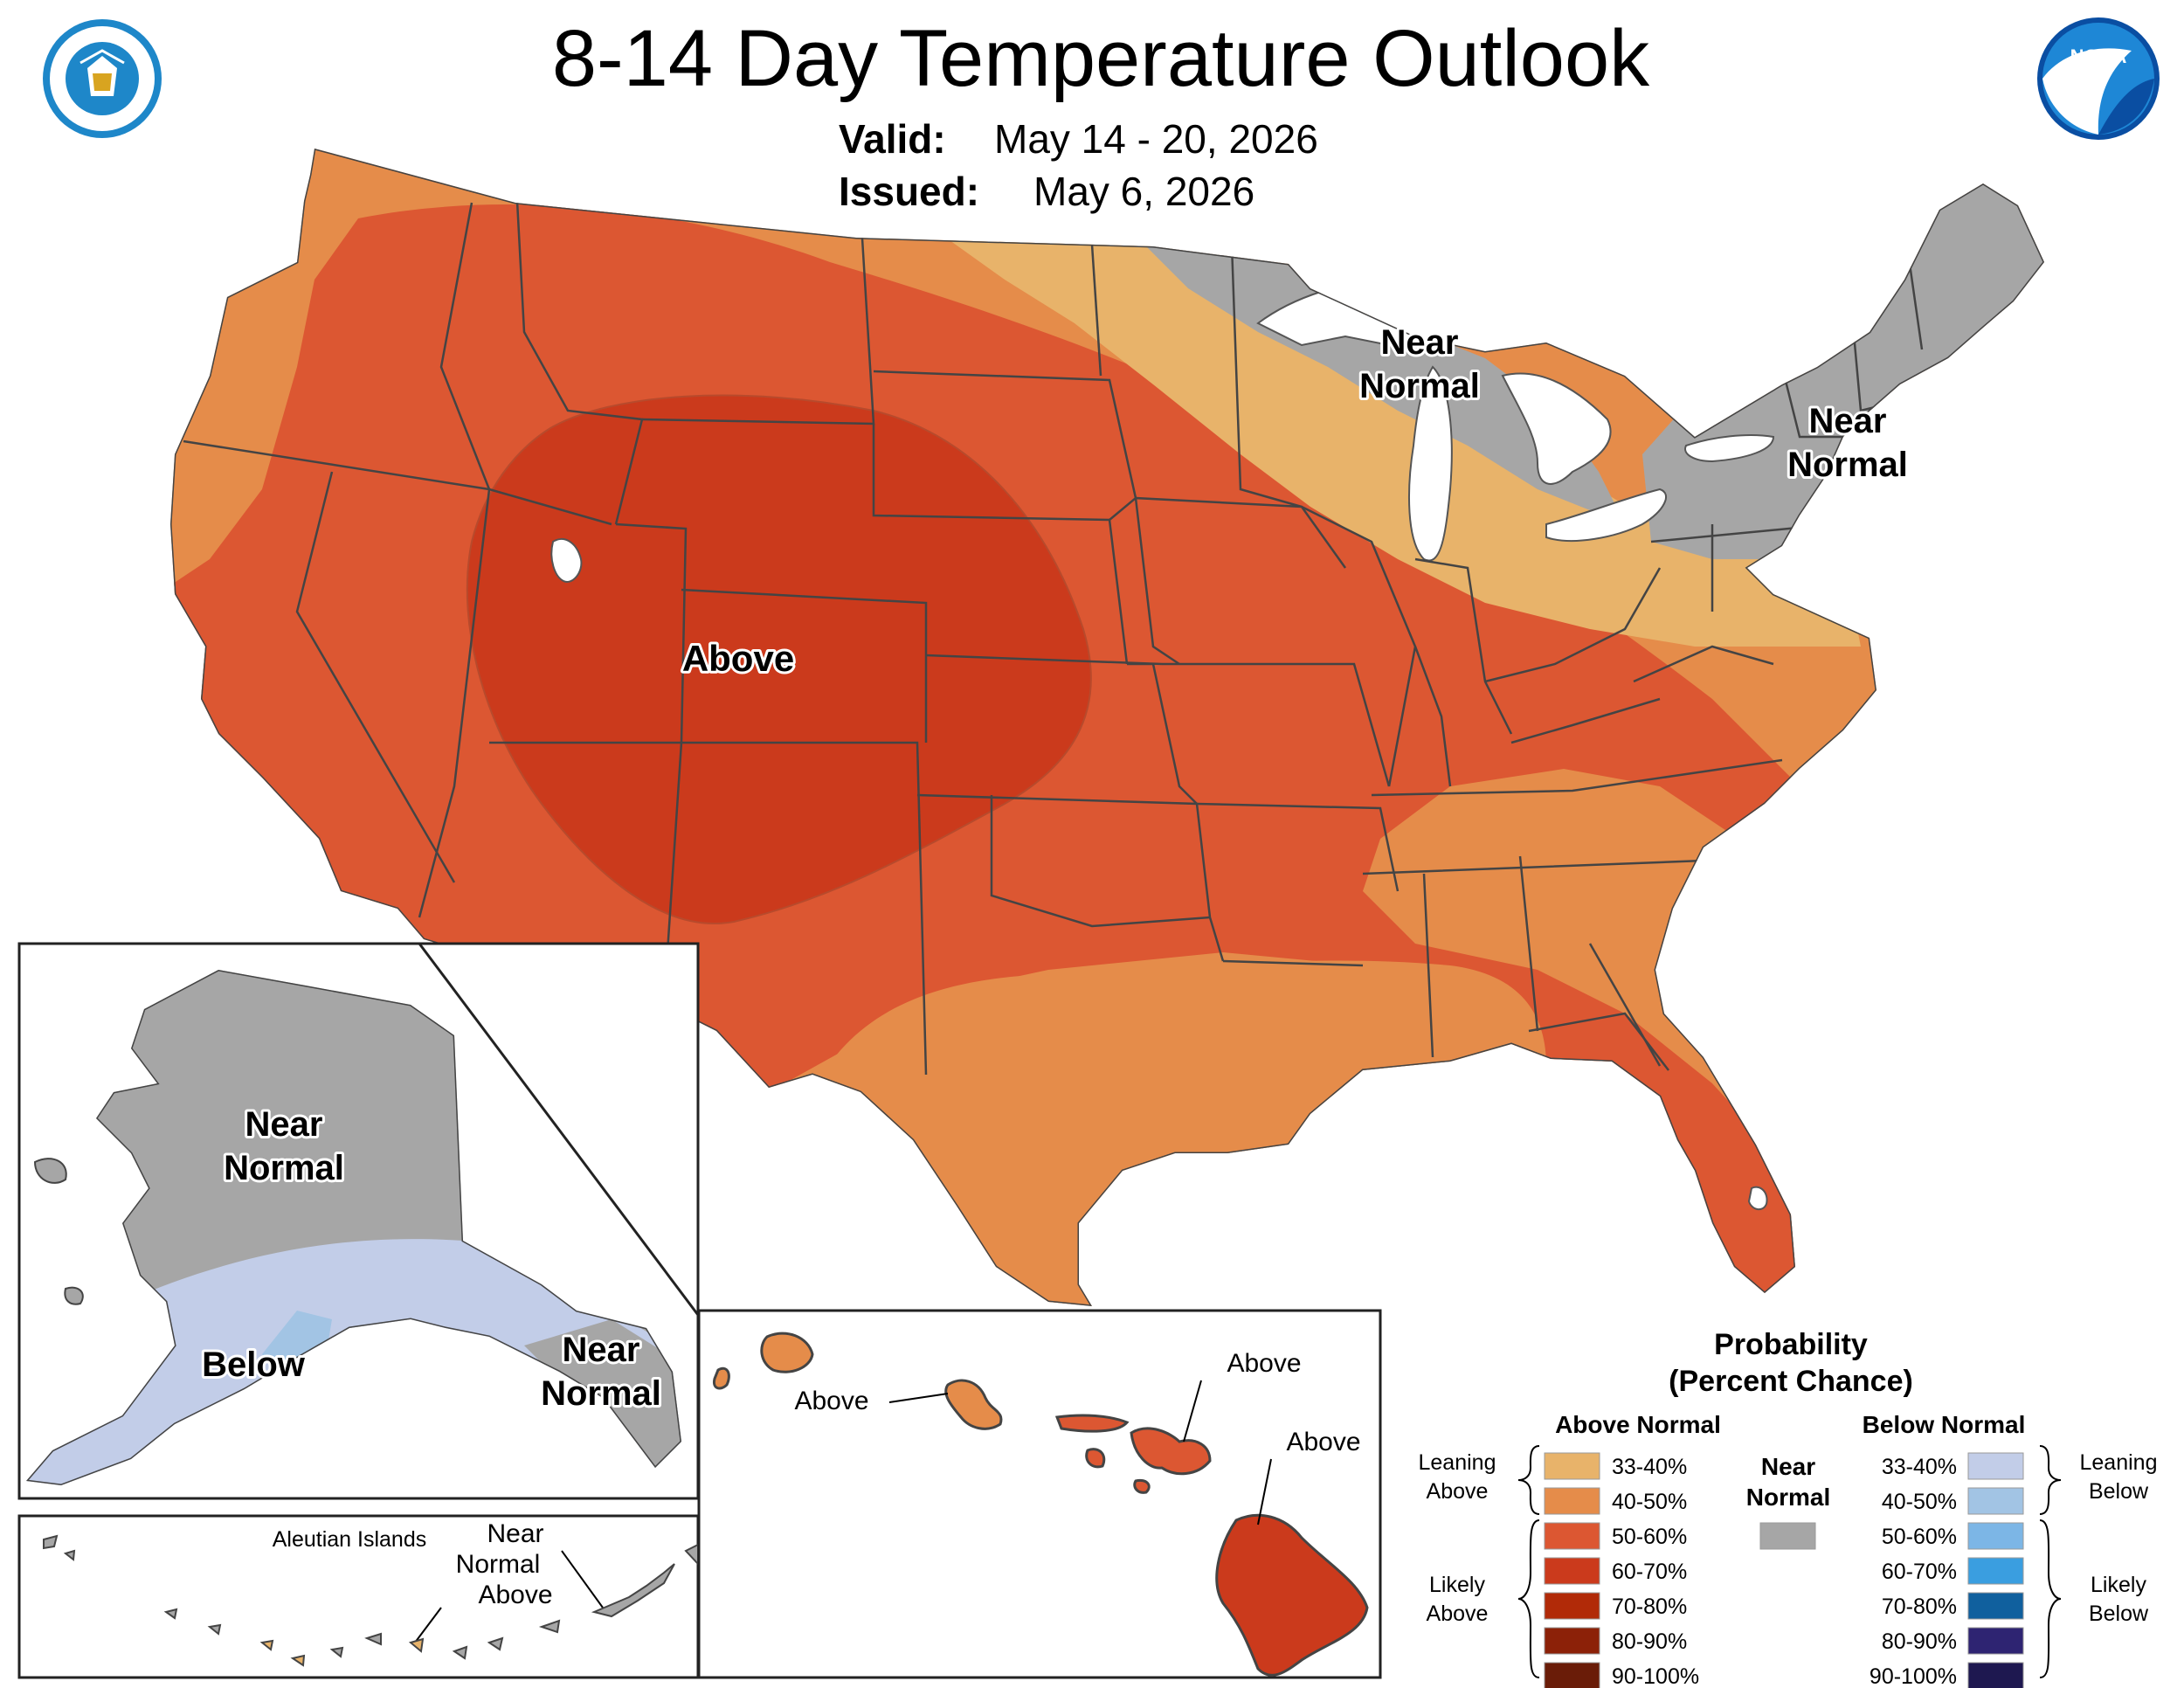  I want to click on lake-ontario, so click(1729, 448).